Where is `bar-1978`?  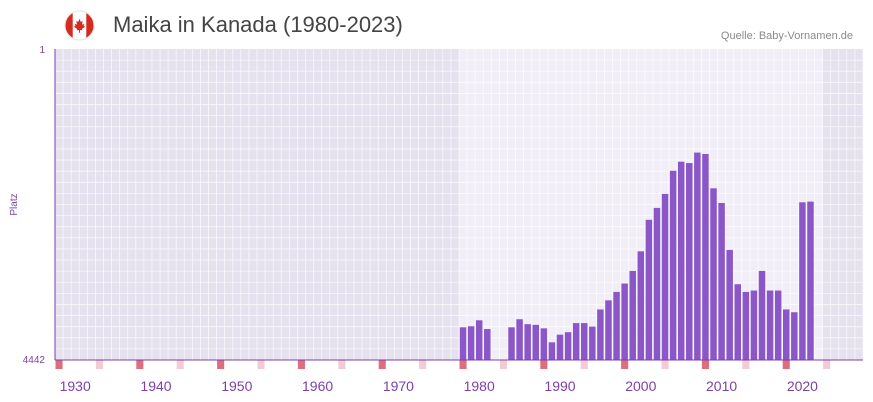
bar-1978 is located at coordinates (463, 343).